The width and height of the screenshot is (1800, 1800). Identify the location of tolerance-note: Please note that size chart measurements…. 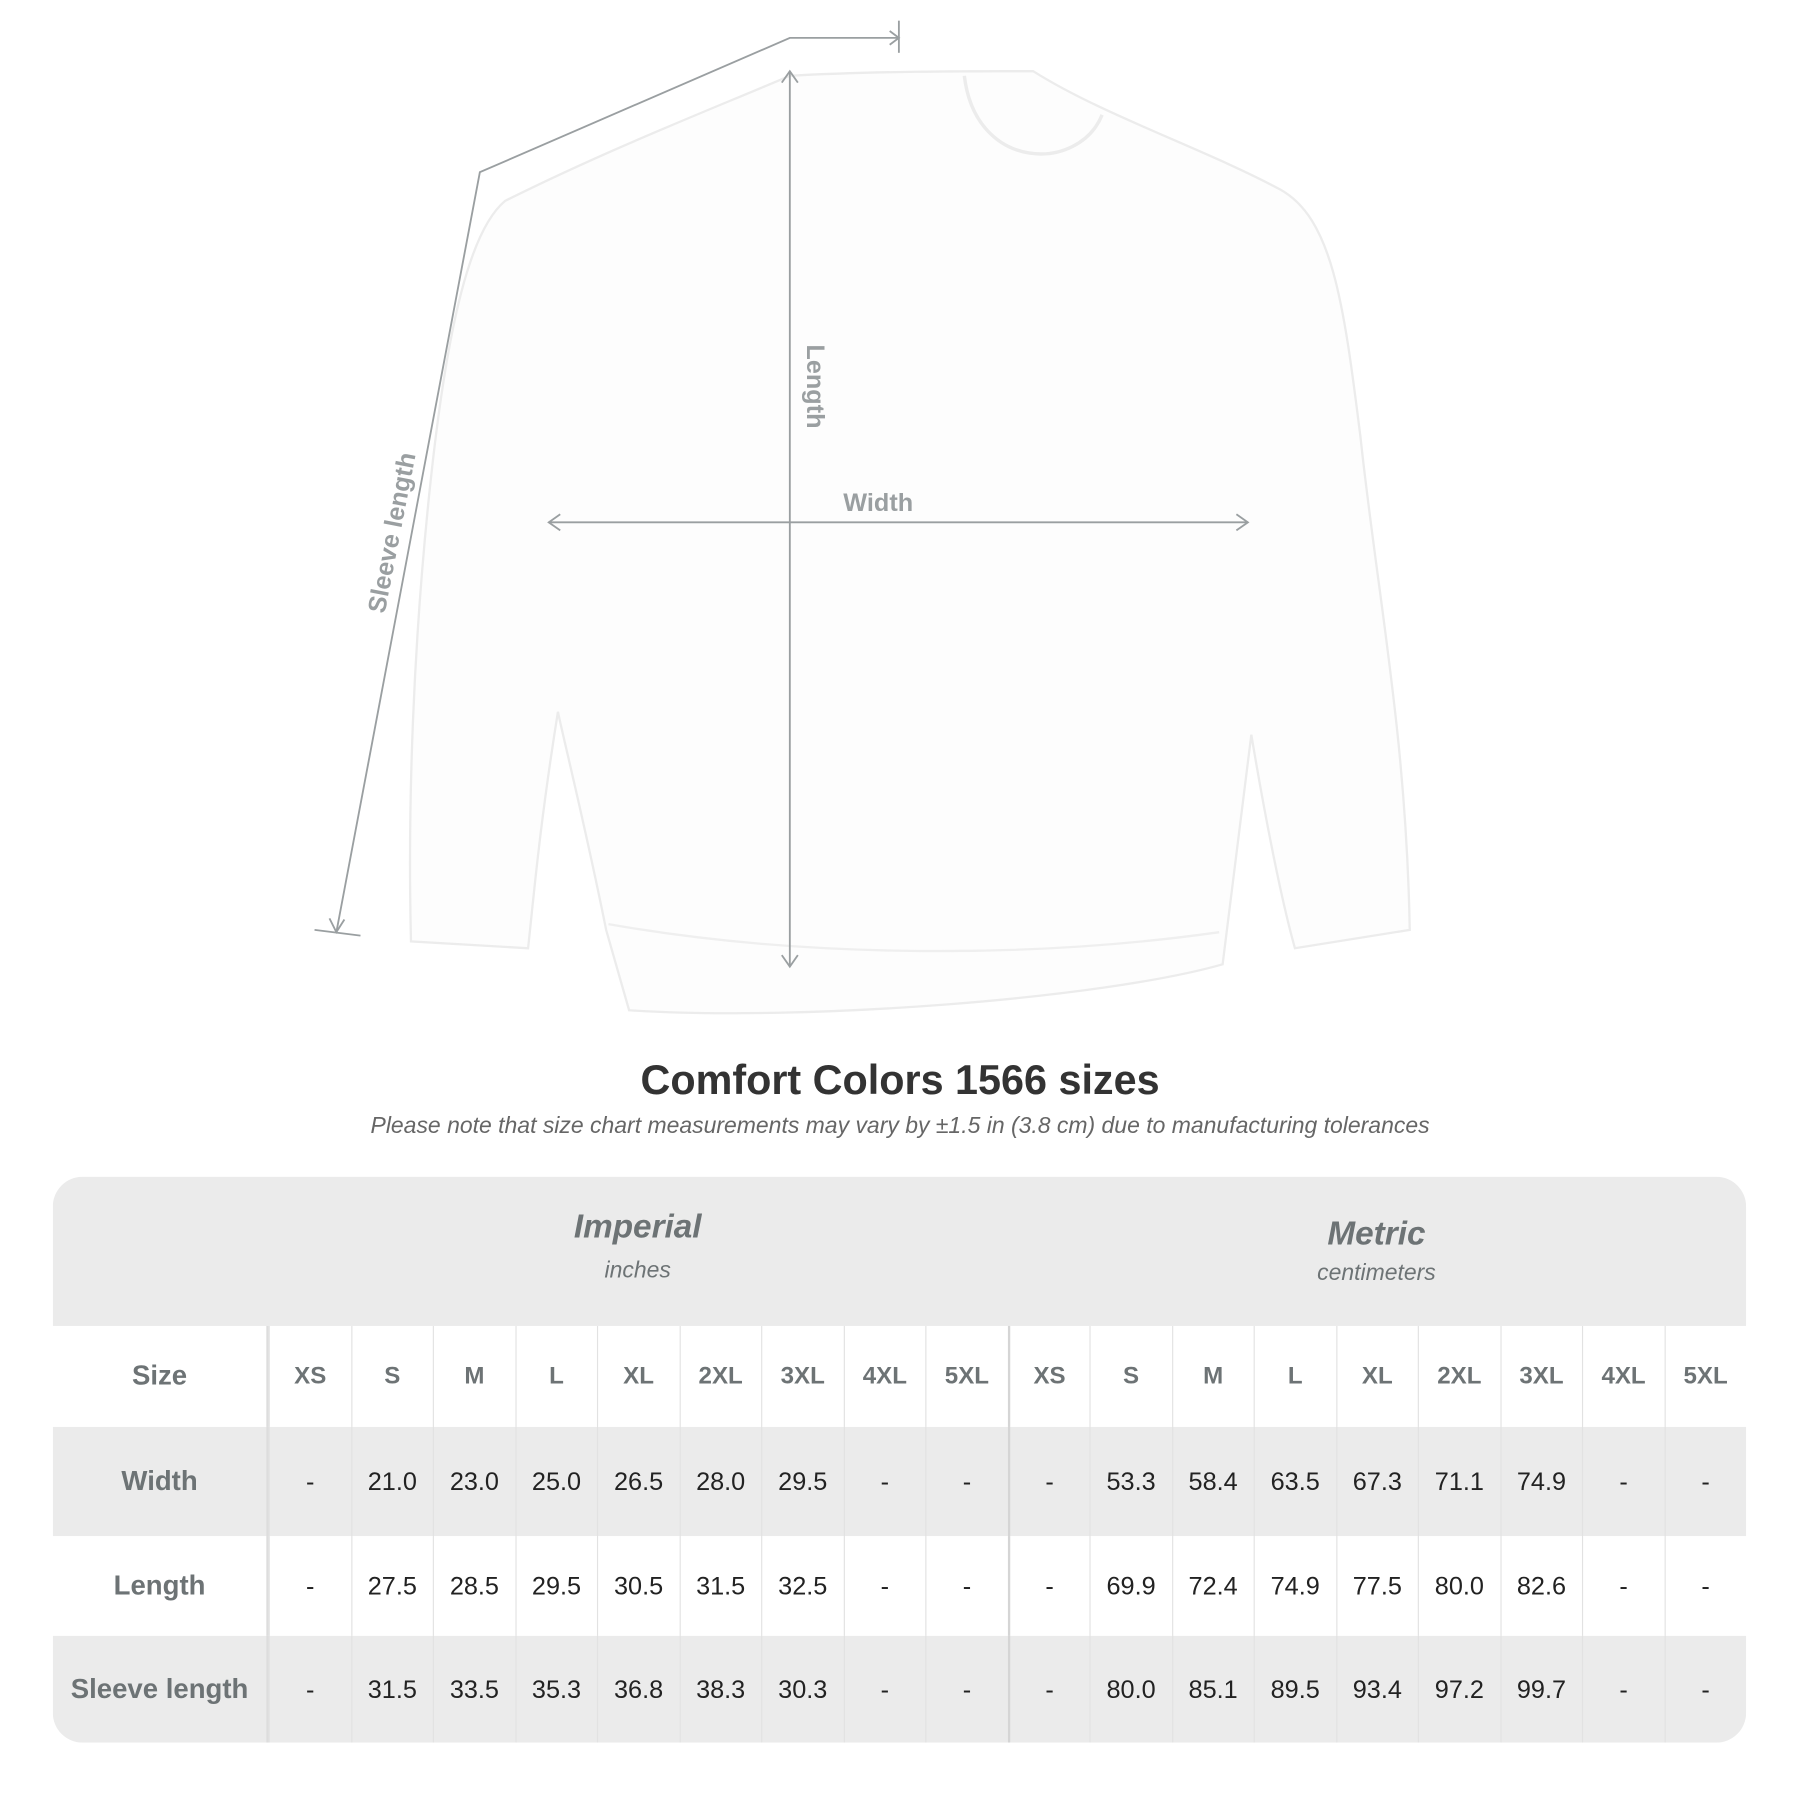
(900, 1126).